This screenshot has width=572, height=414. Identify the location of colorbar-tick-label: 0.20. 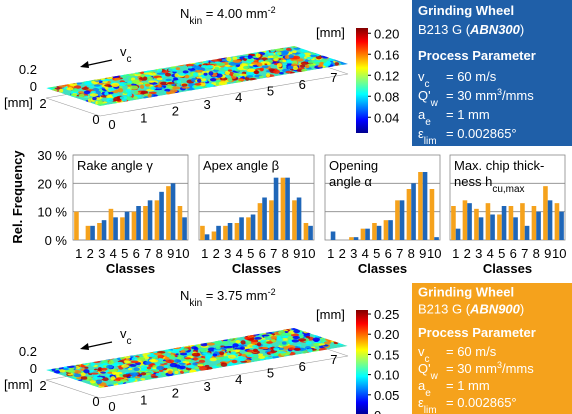
(386, 33).